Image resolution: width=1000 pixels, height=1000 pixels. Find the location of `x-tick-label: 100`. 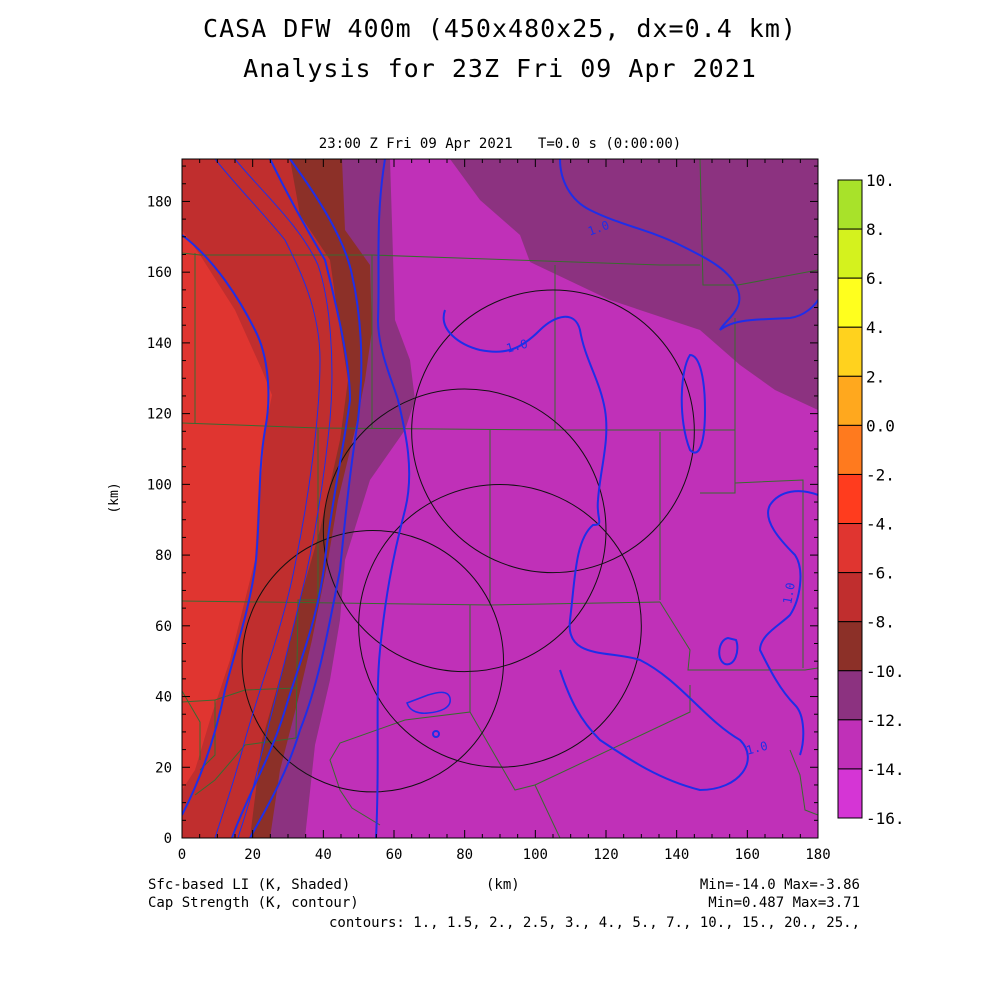

x-tick-label: 100 is located at coordinates (535, 855).